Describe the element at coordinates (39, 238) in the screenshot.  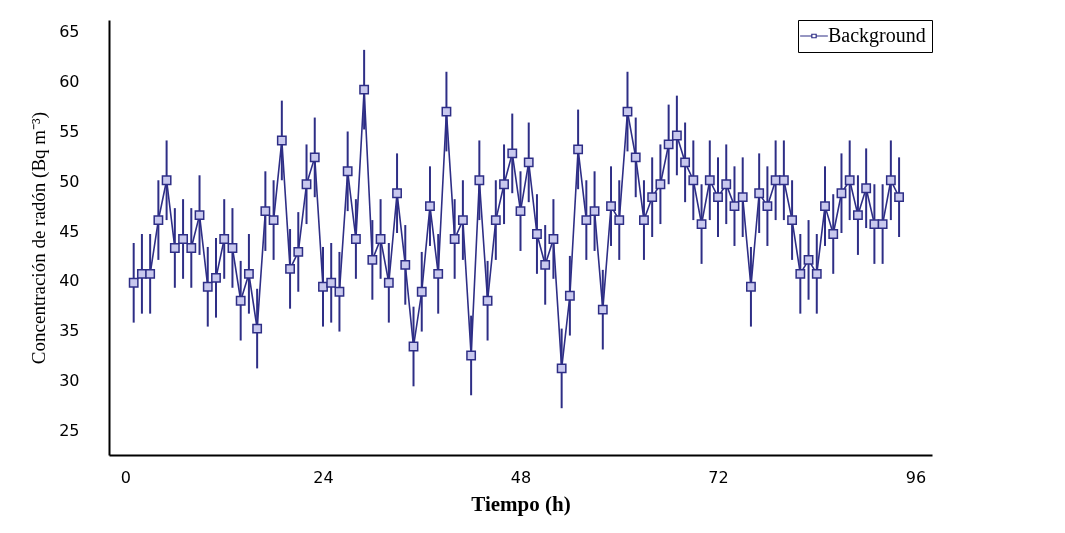
I see `y-axis-title: Concentración de radón (Bq m⁻³)` at that location.